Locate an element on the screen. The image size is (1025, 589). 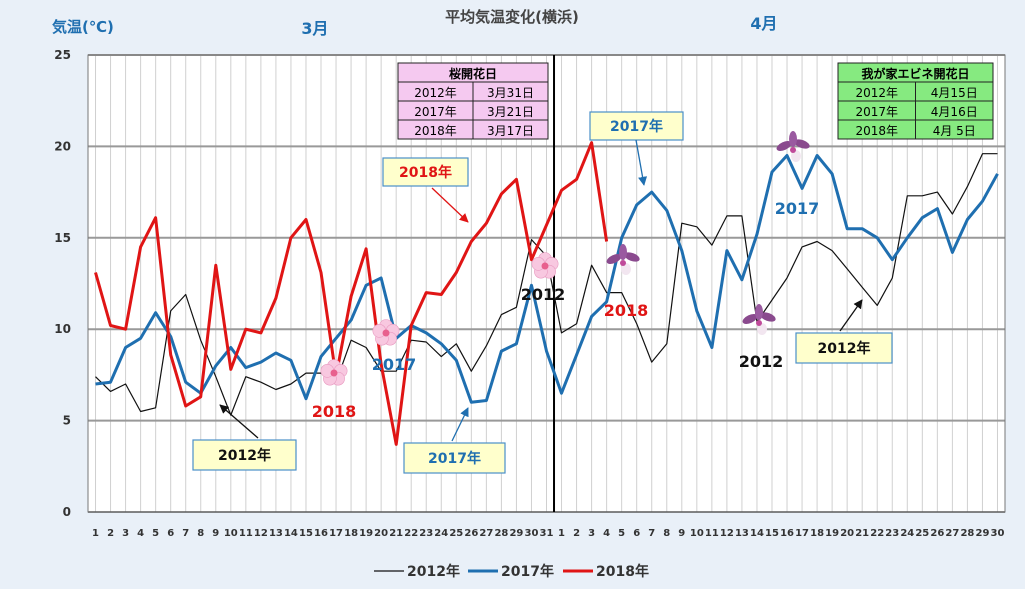
x-tick-label: 31 is located at coordinates (547, 533).